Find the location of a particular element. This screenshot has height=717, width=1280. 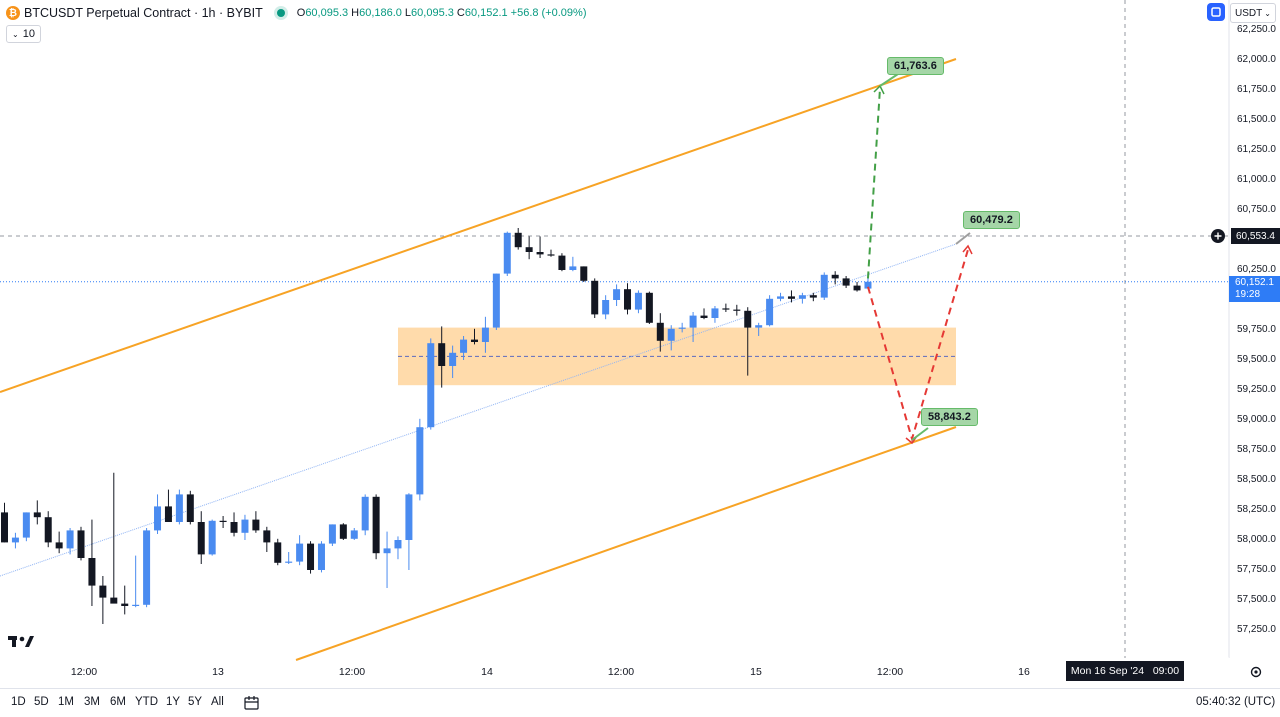

timeframe-button-1m: 1M is located at coordinates (66, 702).